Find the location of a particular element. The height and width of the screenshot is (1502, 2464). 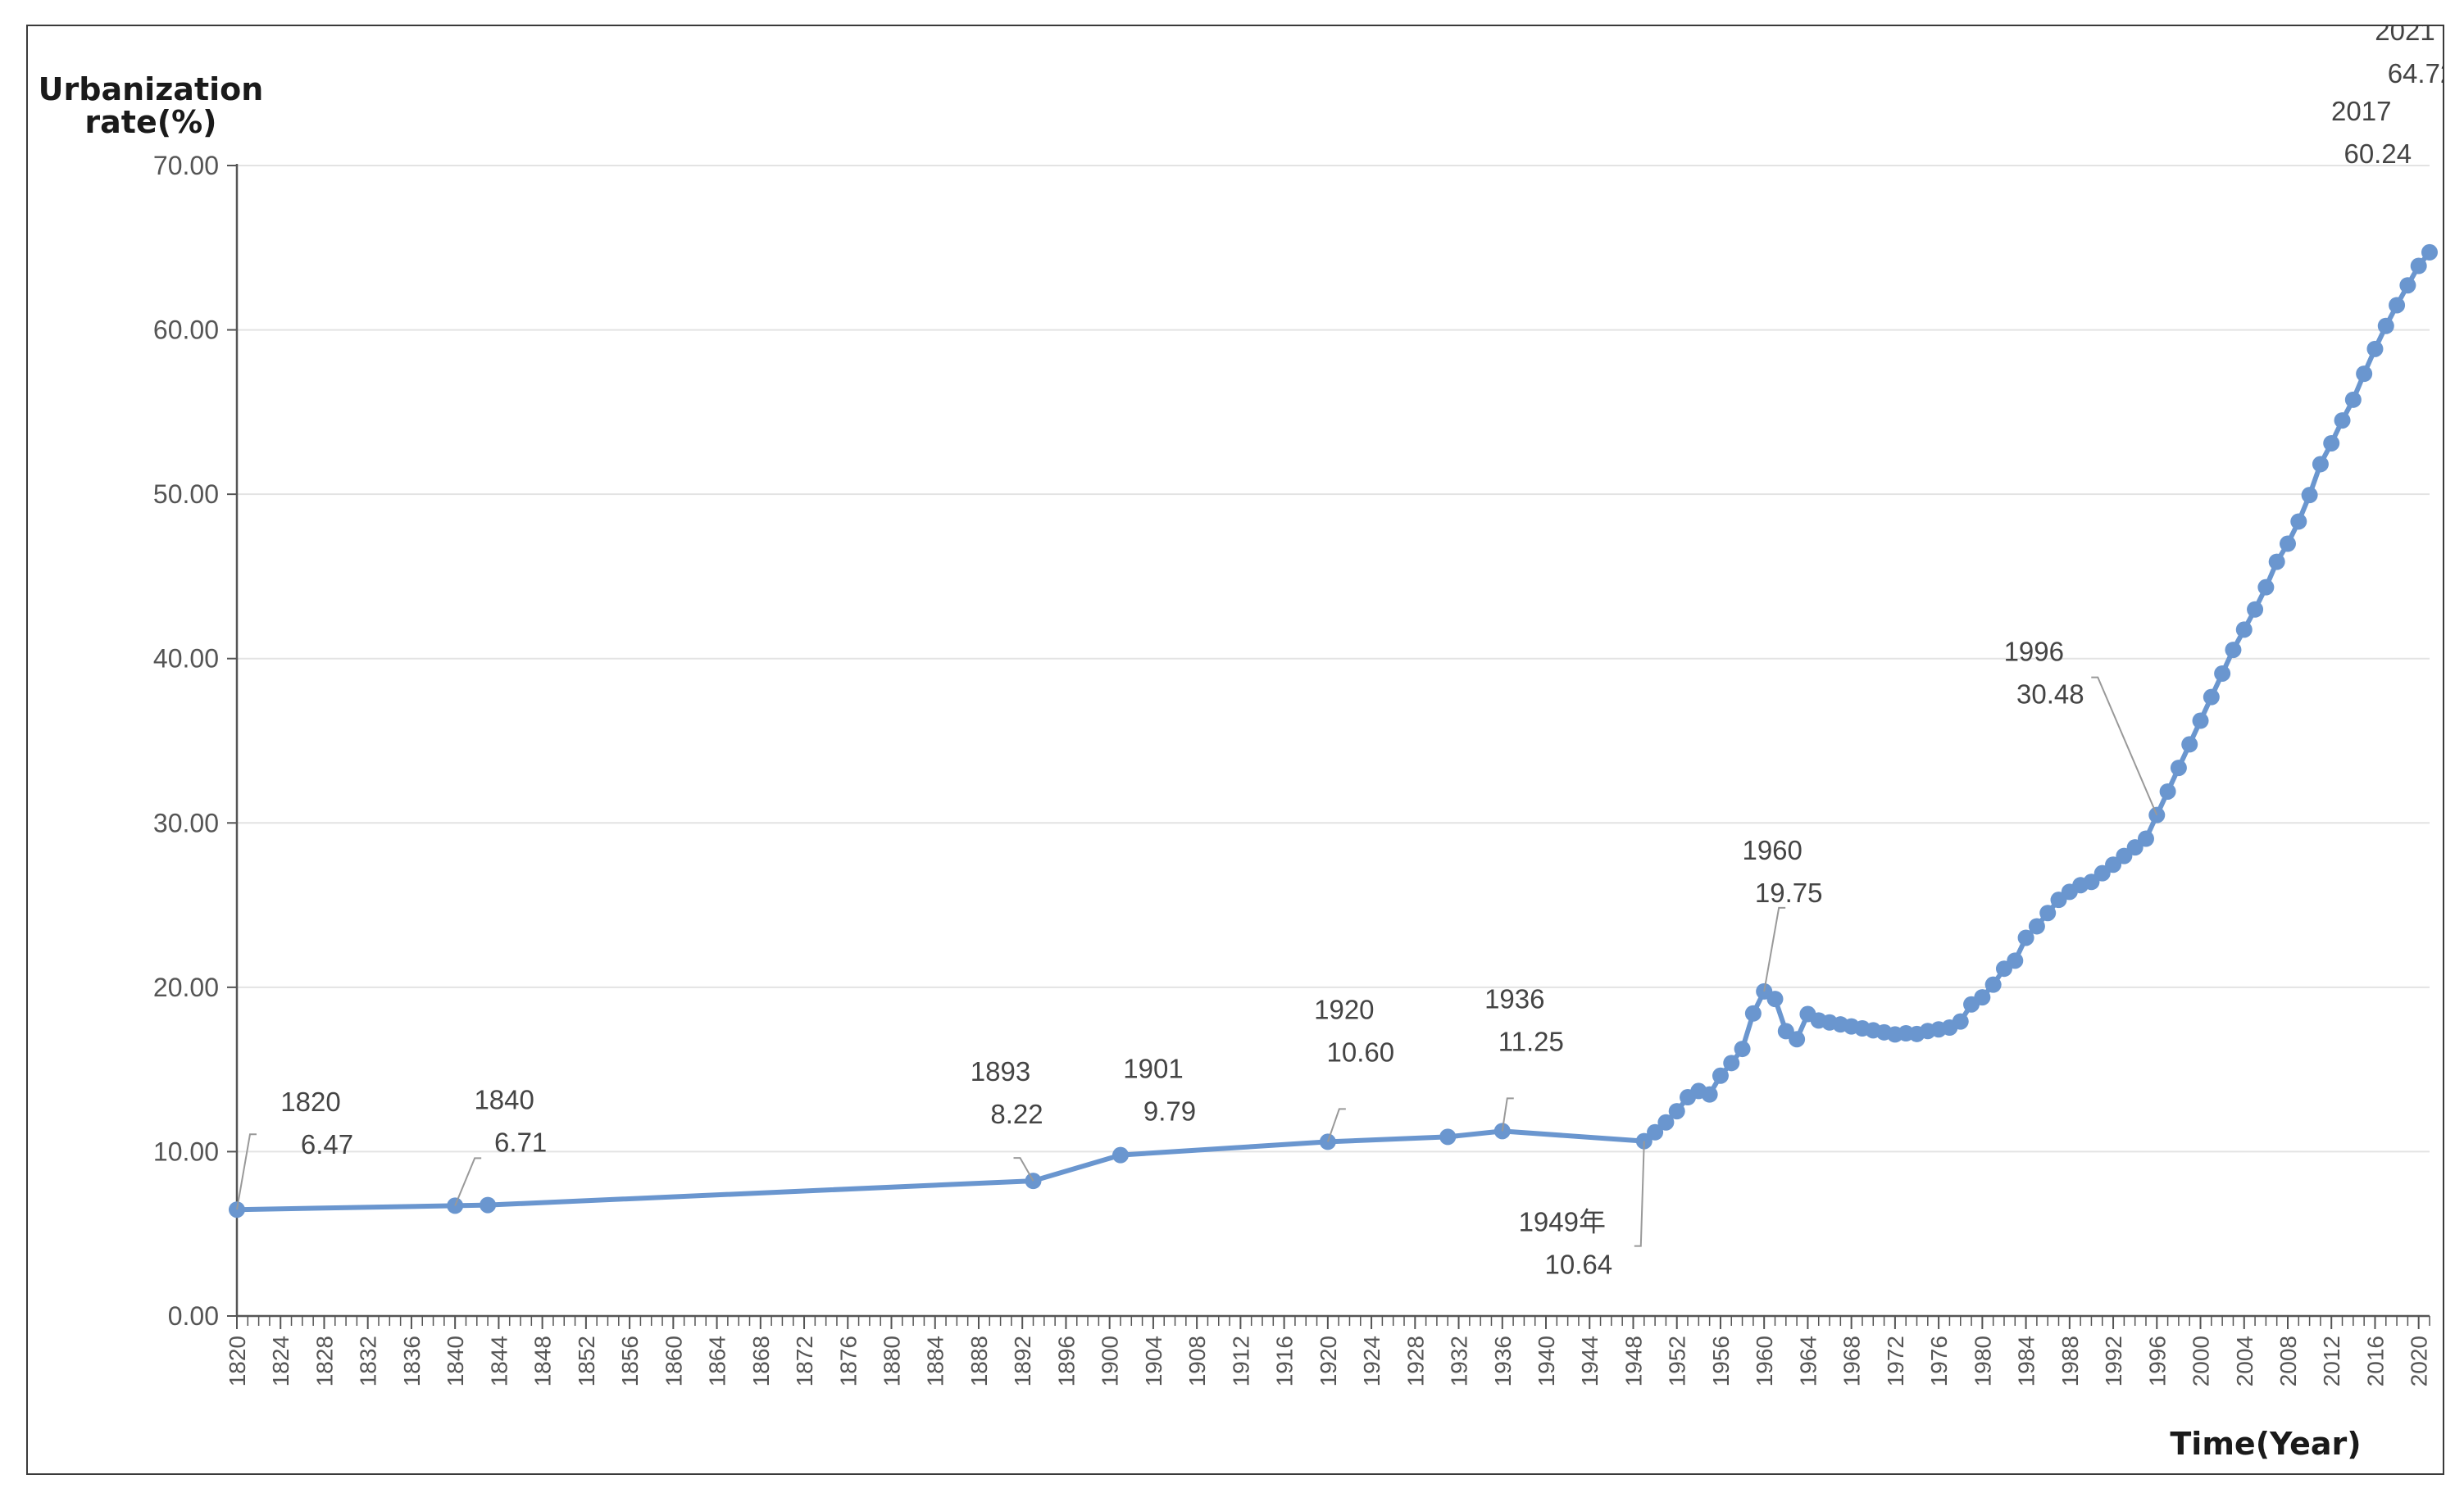

annotation-year: 1920 is located at coordinates (1344, 1009).